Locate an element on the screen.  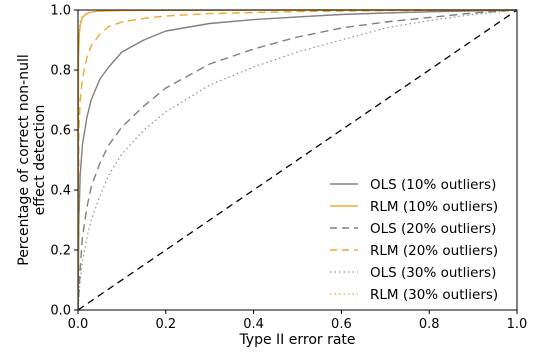
x-tick-label: 0.8 is located at coordinates (429, 324).